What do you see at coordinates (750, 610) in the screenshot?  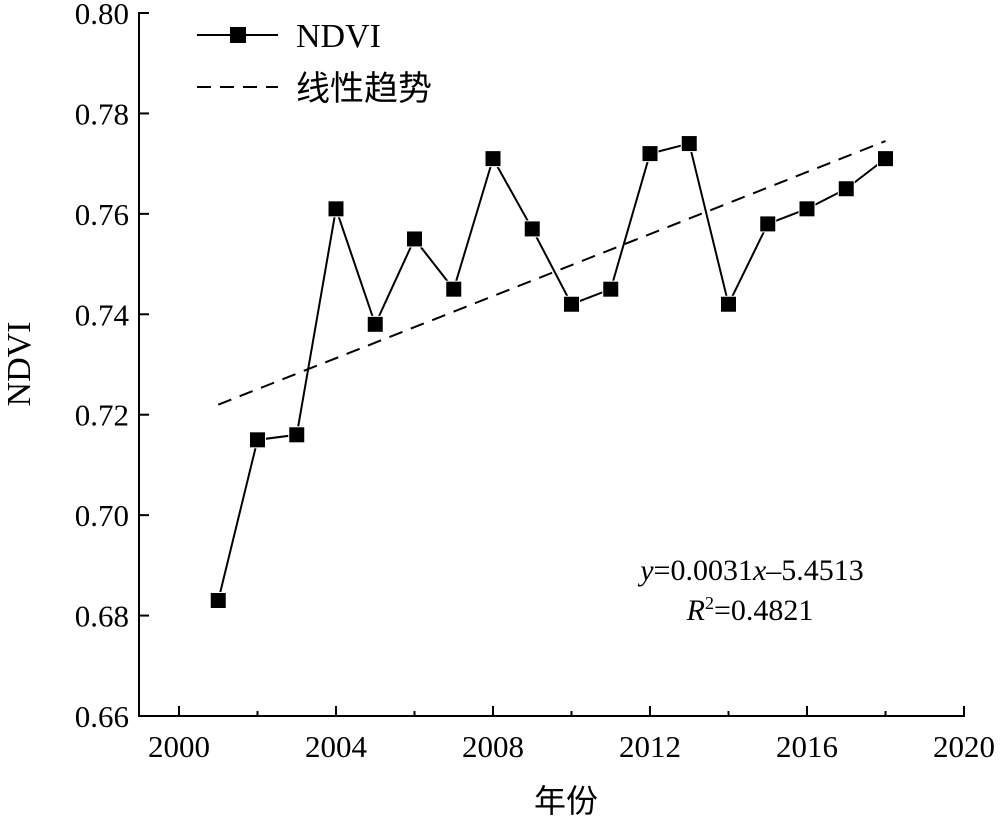 I see `r-squared: R2=0.4821` at bounding box center [750, 610].